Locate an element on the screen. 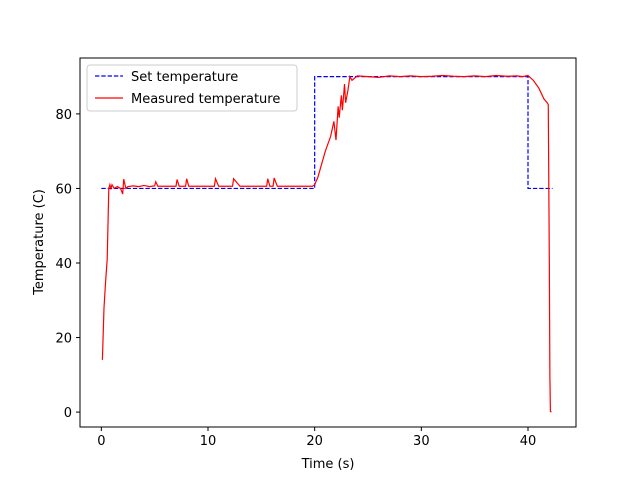  x-tick-label: 10 is located at coordinates (208, 441).